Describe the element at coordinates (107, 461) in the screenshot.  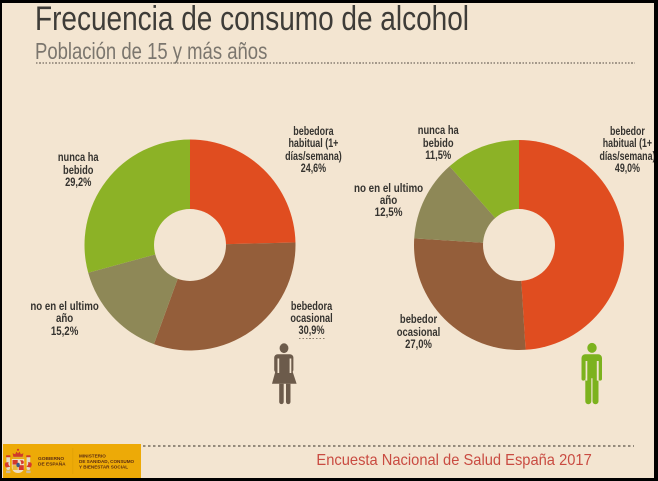
I see `svg-text: DE SANIDAD, CONSUMO` at that location.